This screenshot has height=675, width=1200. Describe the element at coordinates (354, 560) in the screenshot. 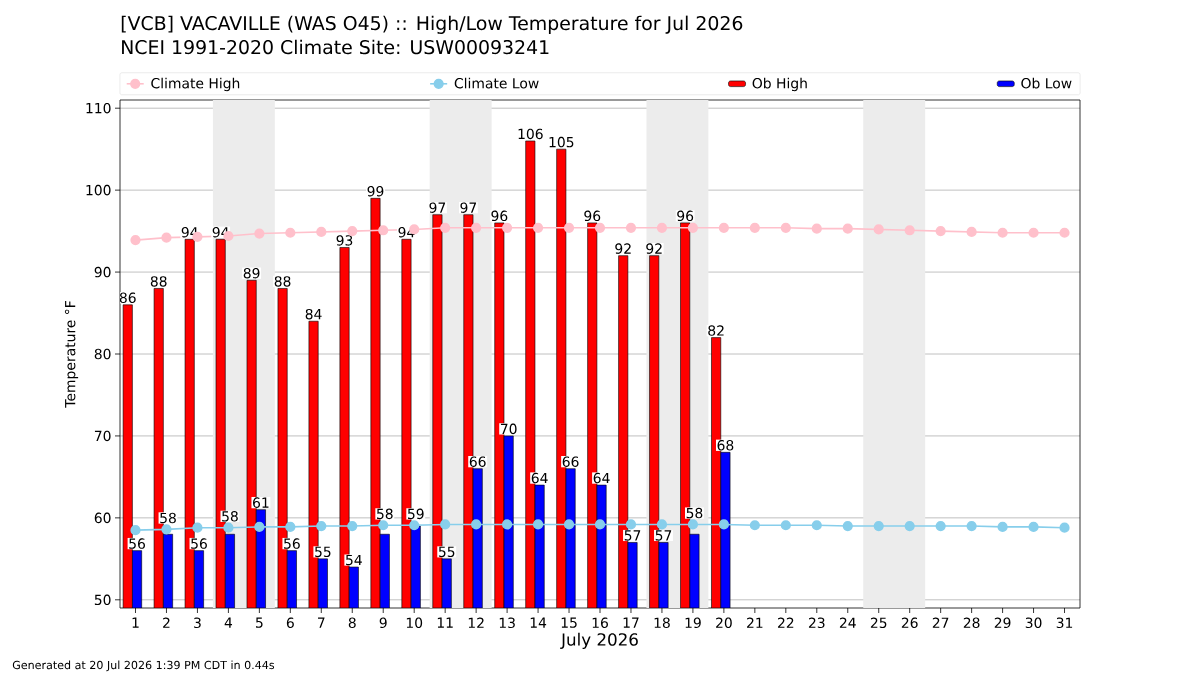

I see `data-label: 54` at that location.